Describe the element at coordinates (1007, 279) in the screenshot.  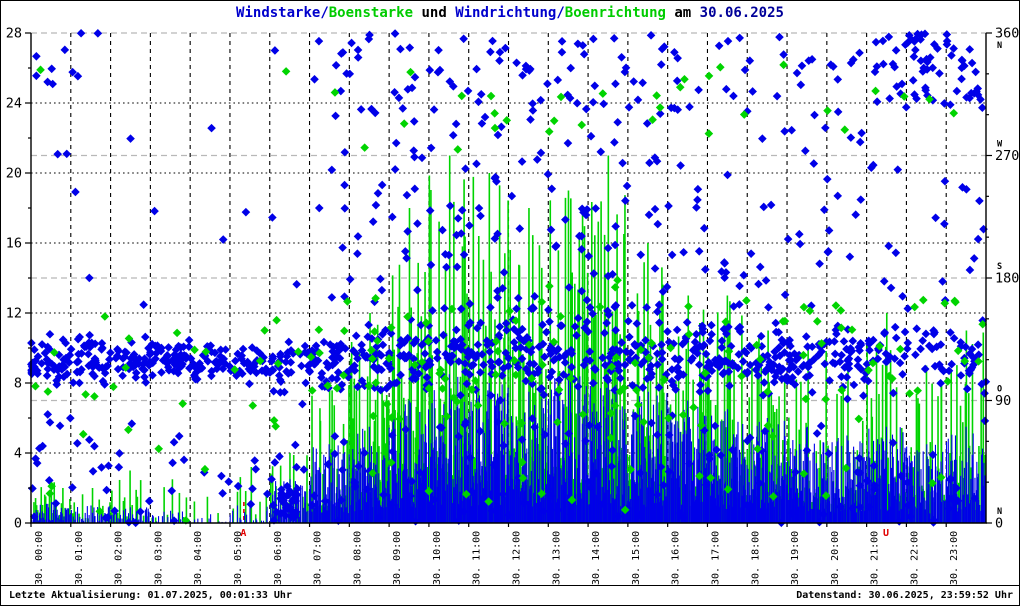
I see `right-axis-label-180: 180` at that location.